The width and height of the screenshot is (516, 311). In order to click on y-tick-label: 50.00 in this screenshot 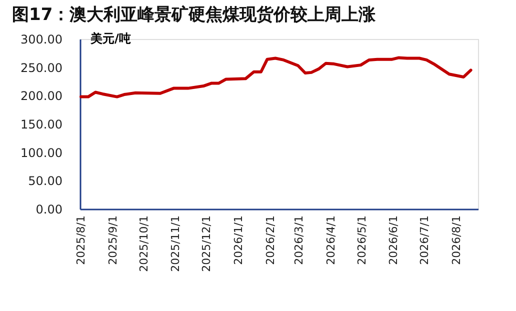, I will do `click(45, 181)`.